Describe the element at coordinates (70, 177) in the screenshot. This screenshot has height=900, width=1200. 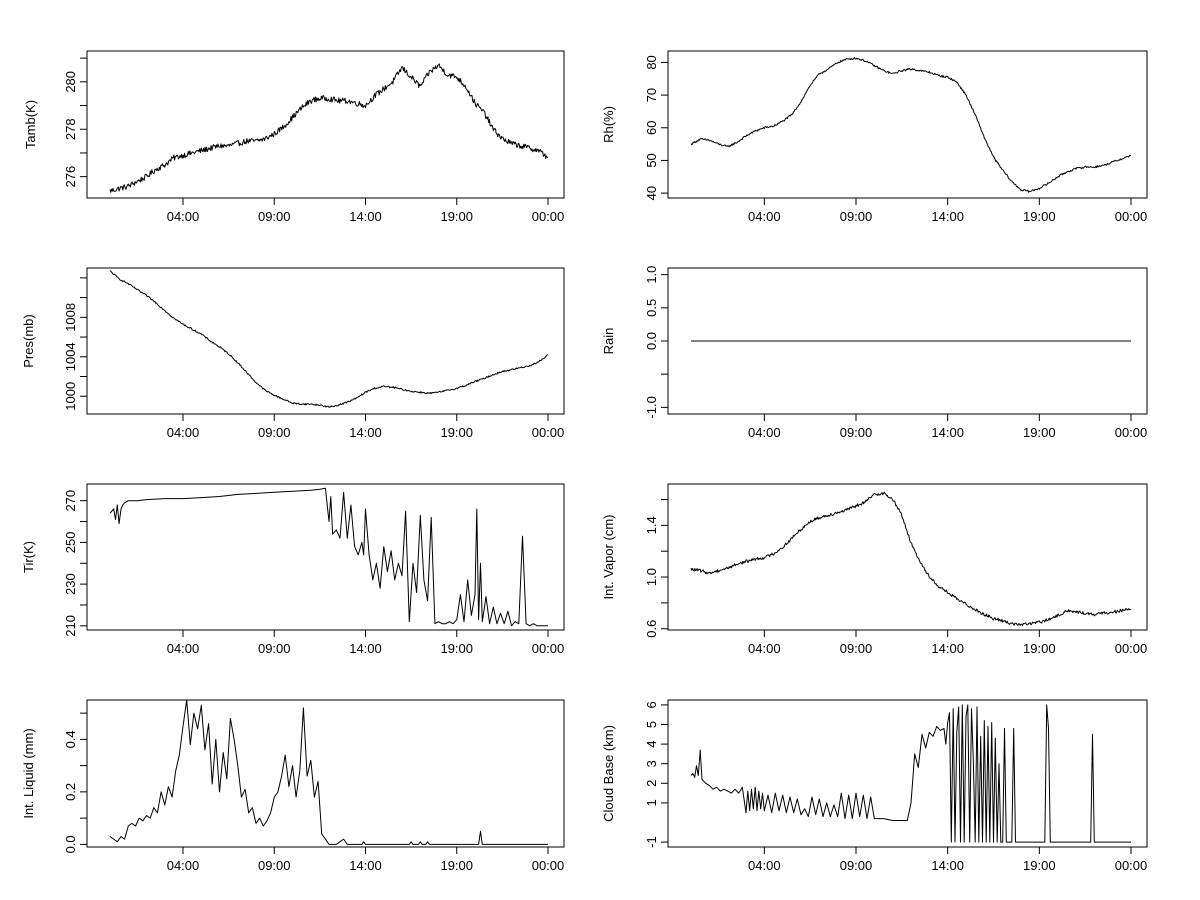
I see `y-tick-label: 276` at that location.